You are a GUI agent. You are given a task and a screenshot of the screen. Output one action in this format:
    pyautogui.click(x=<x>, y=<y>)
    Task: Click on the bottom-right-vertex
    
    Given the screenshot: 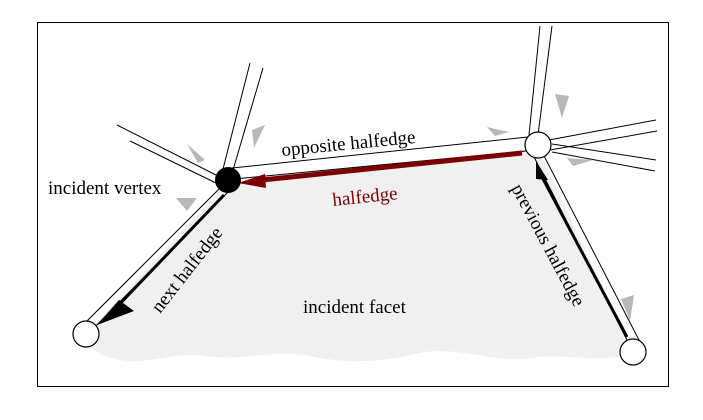 What is the action you would take?
    pyautogui.click(x=633, y=352)
    